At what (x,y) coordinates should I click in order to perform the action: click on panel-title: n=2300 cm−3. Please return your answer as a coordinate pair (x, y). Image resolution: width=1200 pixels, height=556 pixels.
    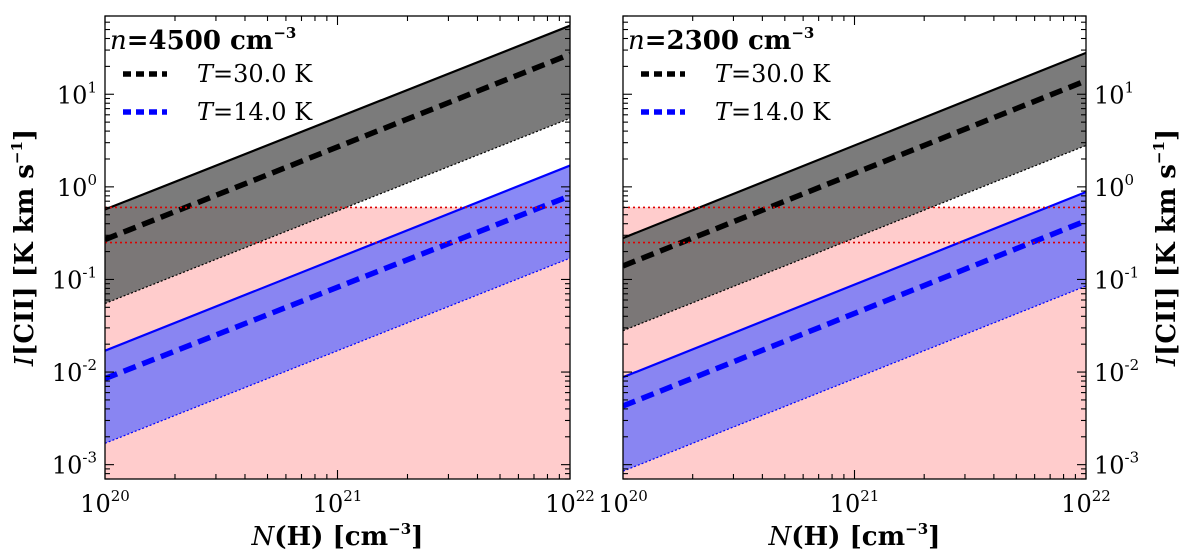
    Looking at the image, I should click on (721, 40).